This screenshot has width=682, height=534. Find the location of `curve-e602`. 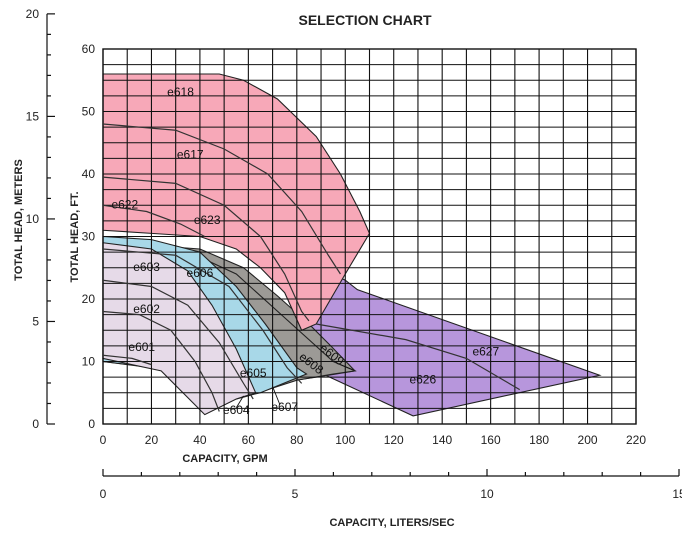

curve-e602 is located at coordinates (161, 361).